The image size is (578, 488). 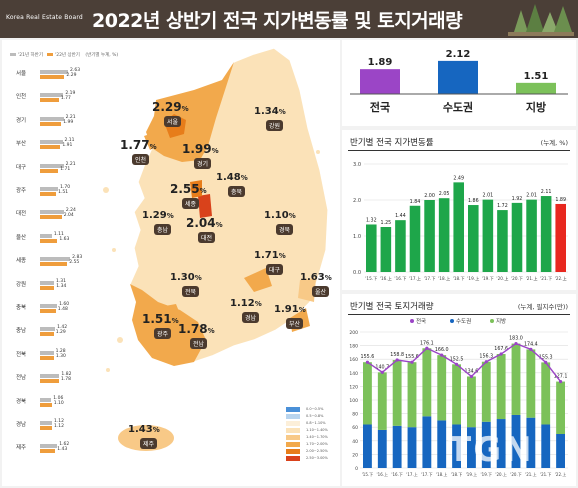 I want to click on chart2-title: 반기별 전국 토지거래량, so click(x=392, y=307).